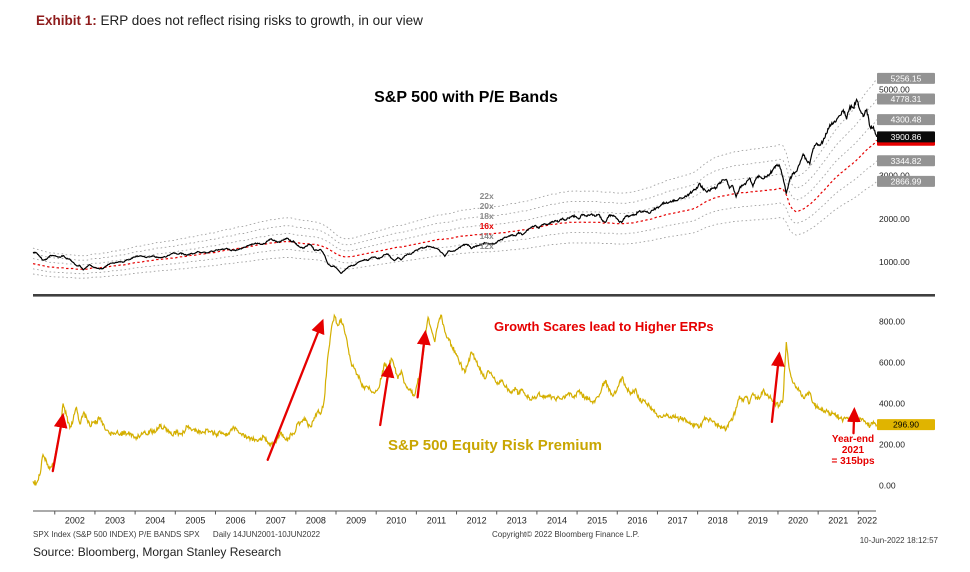 Image resolution: width=970 pixels, height=572 pixels. I want to click on pe-band-12x-line, so click(455, 230).